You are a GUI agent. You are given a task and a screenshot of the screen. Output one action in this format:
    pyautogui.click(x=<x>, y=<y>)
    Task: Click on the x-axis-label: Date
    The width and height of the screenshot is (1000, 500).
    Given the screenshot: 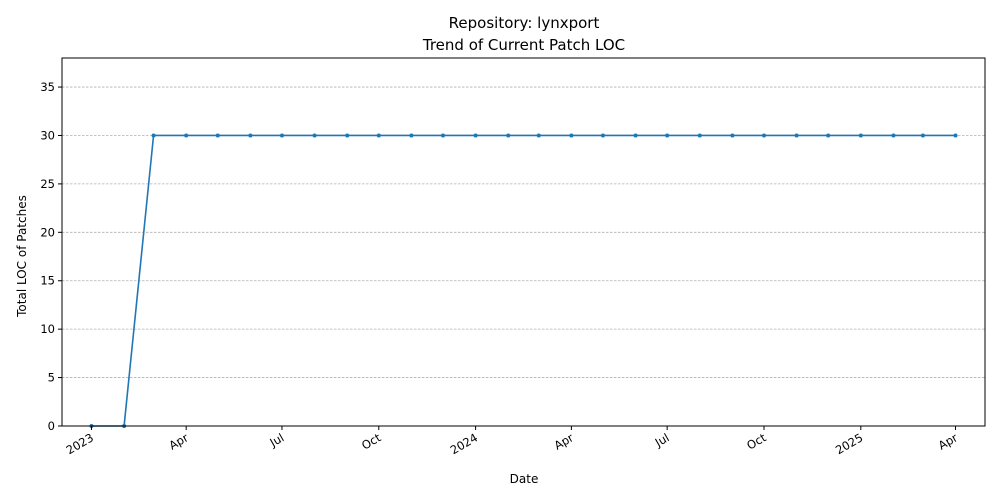 What is the action you would take?
    pyautogui.click(x=524, y=479)
    